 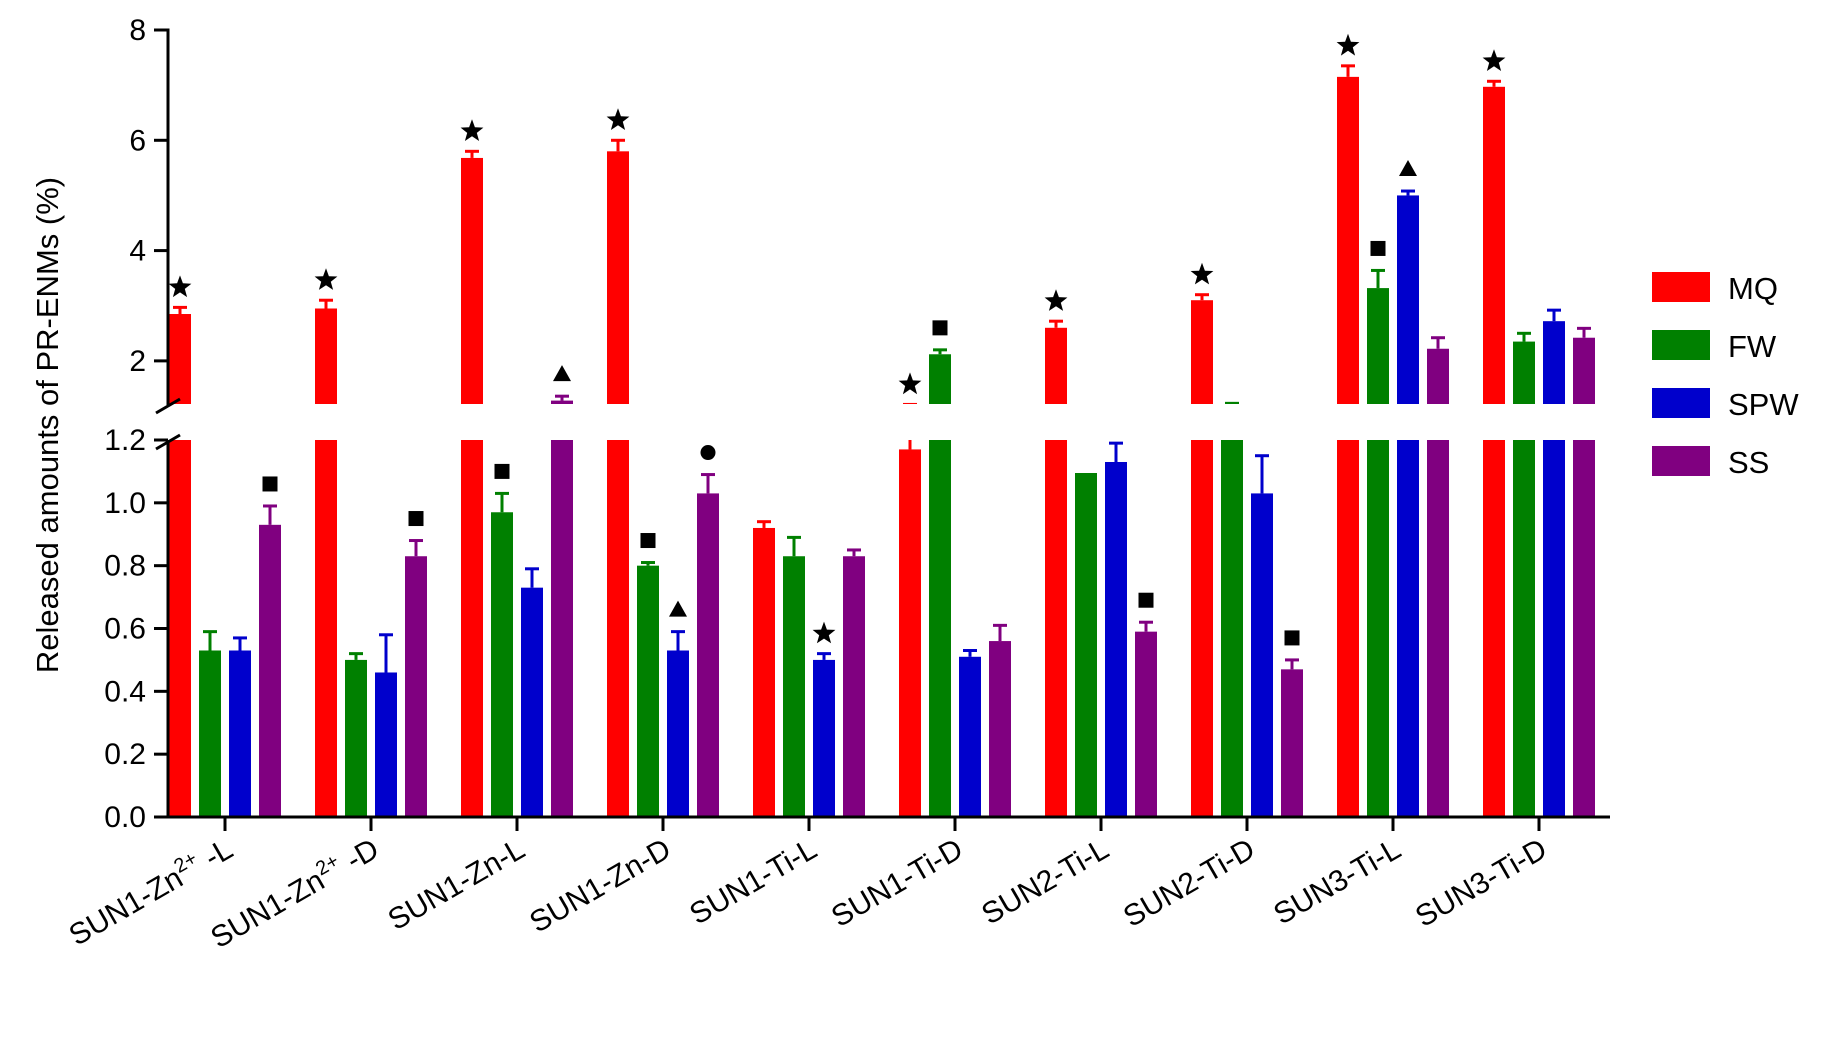 What do you see at coordinates (1554, 628) in the screenshot?
I see `bar-spw-9-lower` at bounding box center [1554, 628].